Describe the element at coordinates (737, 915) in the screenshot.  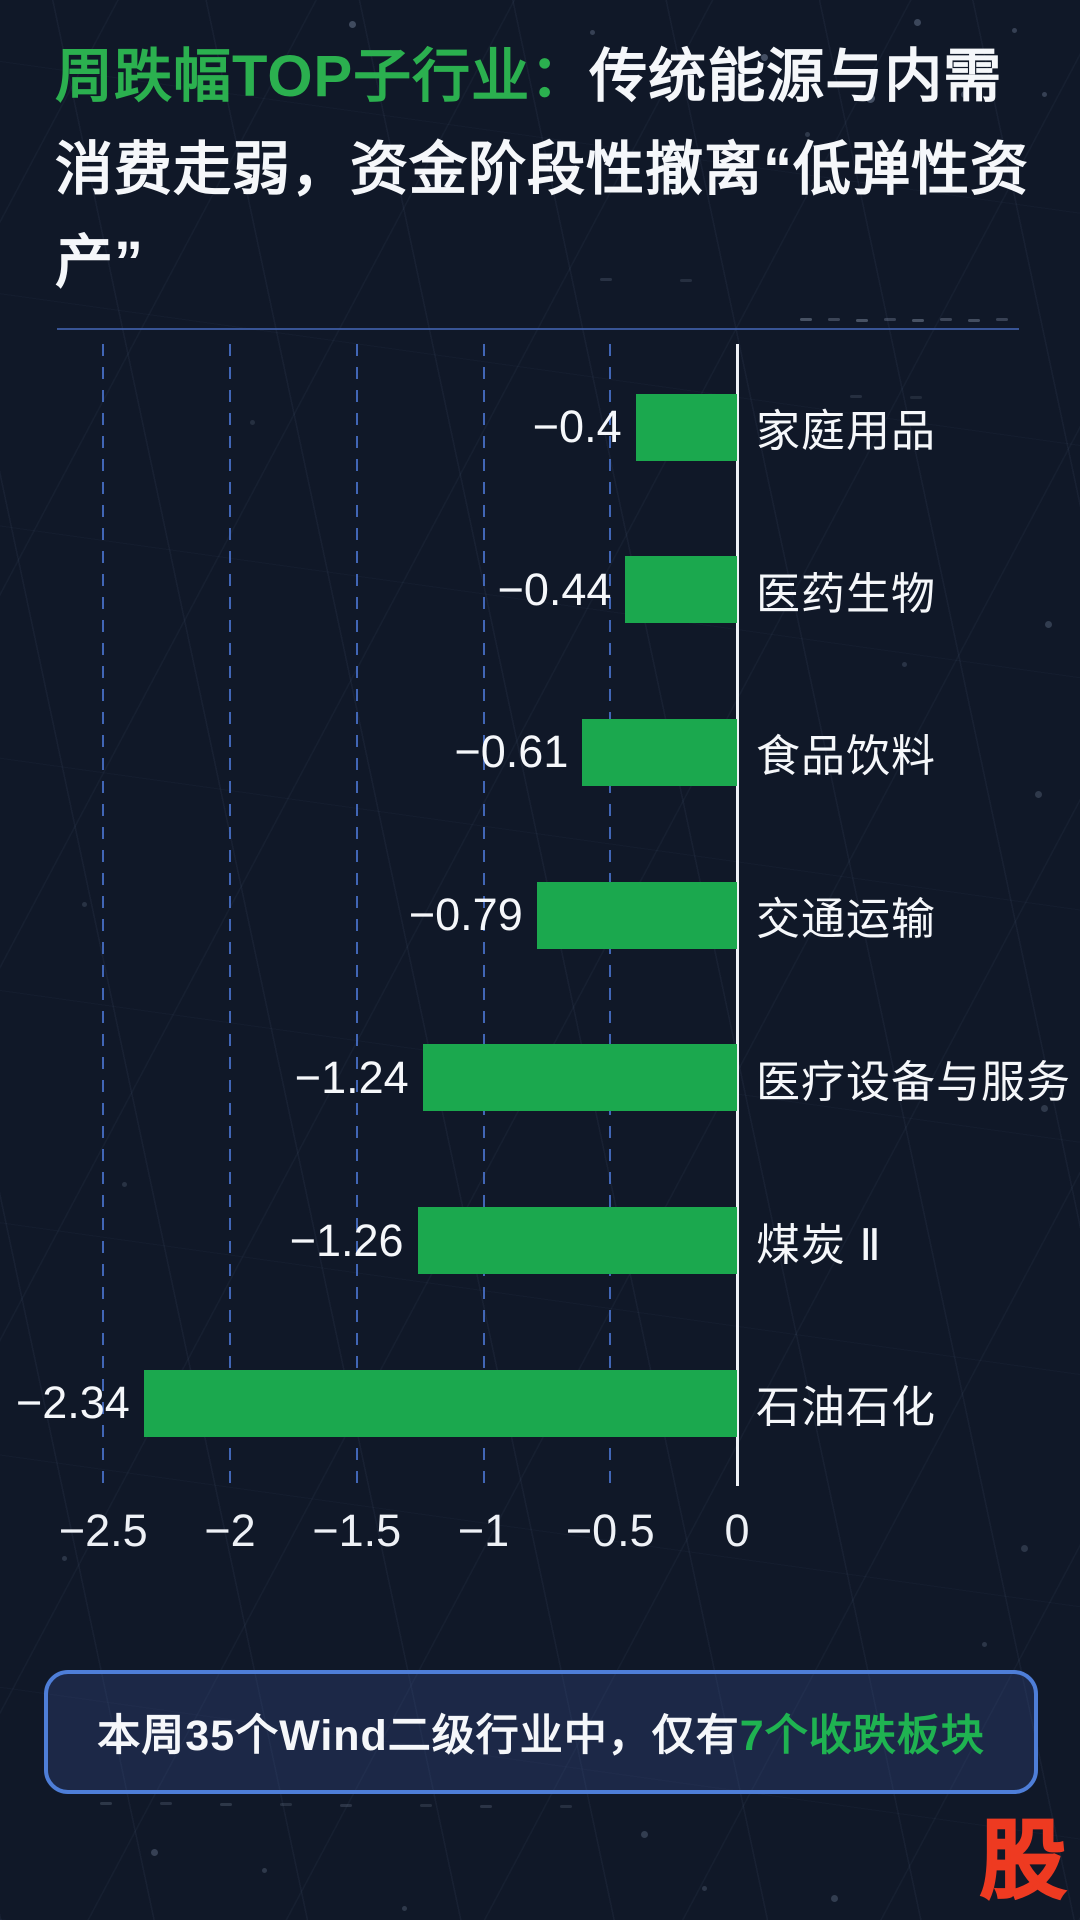
I see `zero-axis-line` at that location.